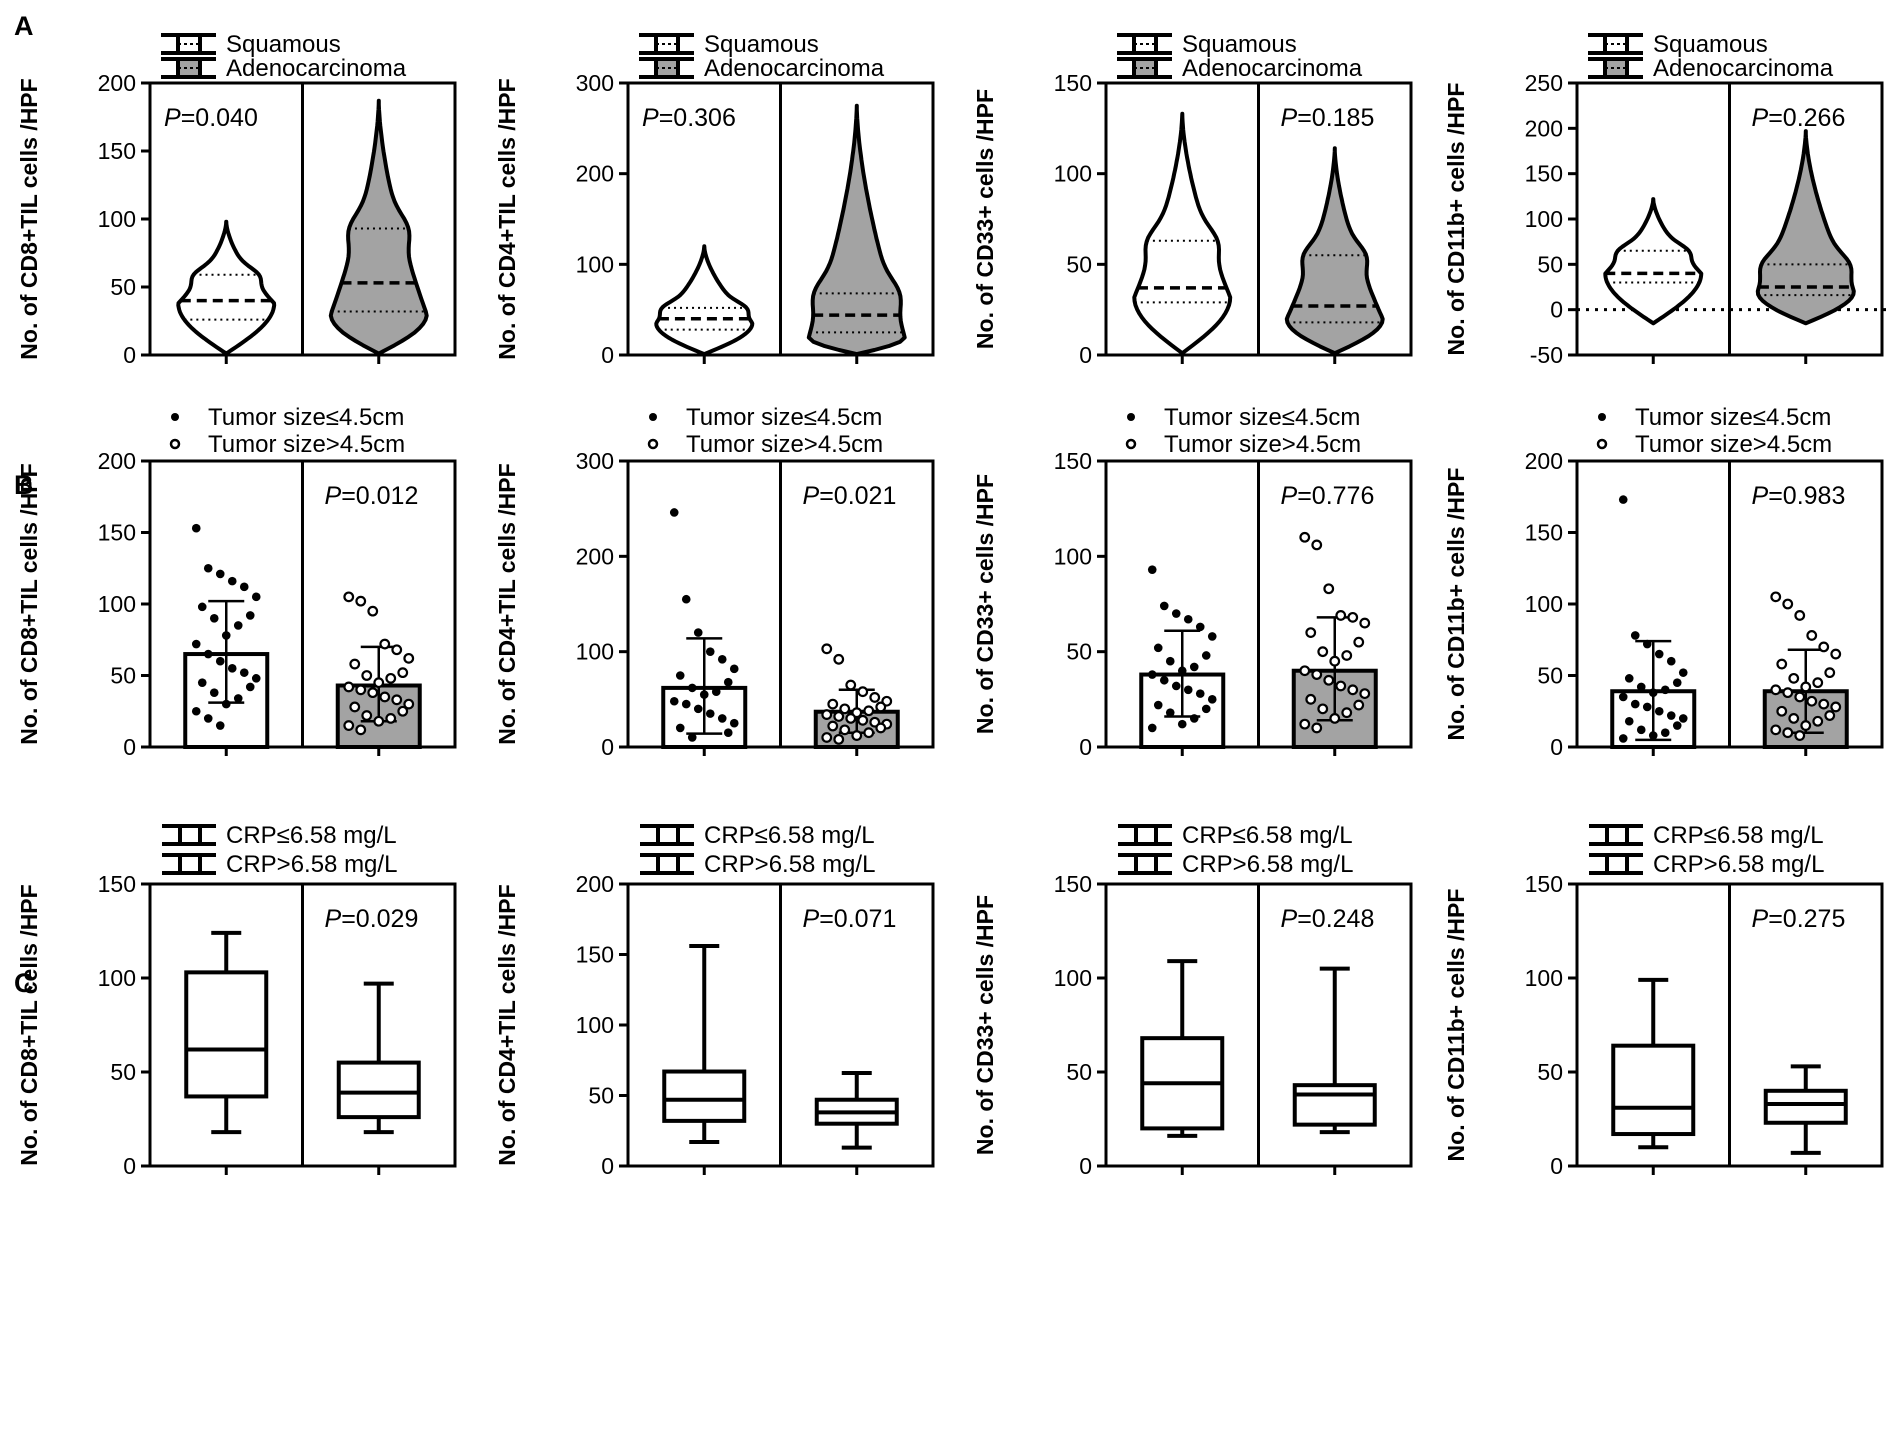  What do you see at coordinates (1335, 919) in the screenshot?
I see `p-number: =0.248` at bounding box center [1335, 919].